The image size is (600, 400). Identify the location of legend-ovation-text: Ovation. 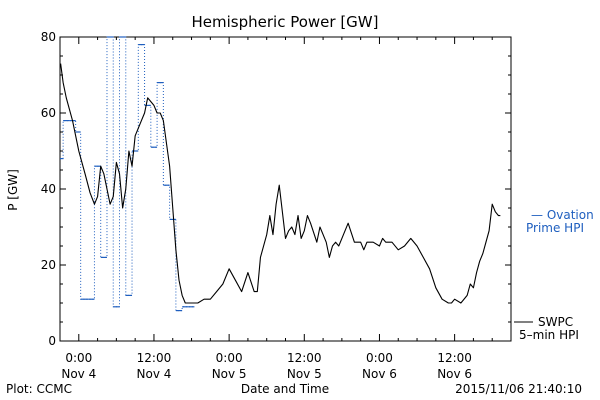
(570, 215).